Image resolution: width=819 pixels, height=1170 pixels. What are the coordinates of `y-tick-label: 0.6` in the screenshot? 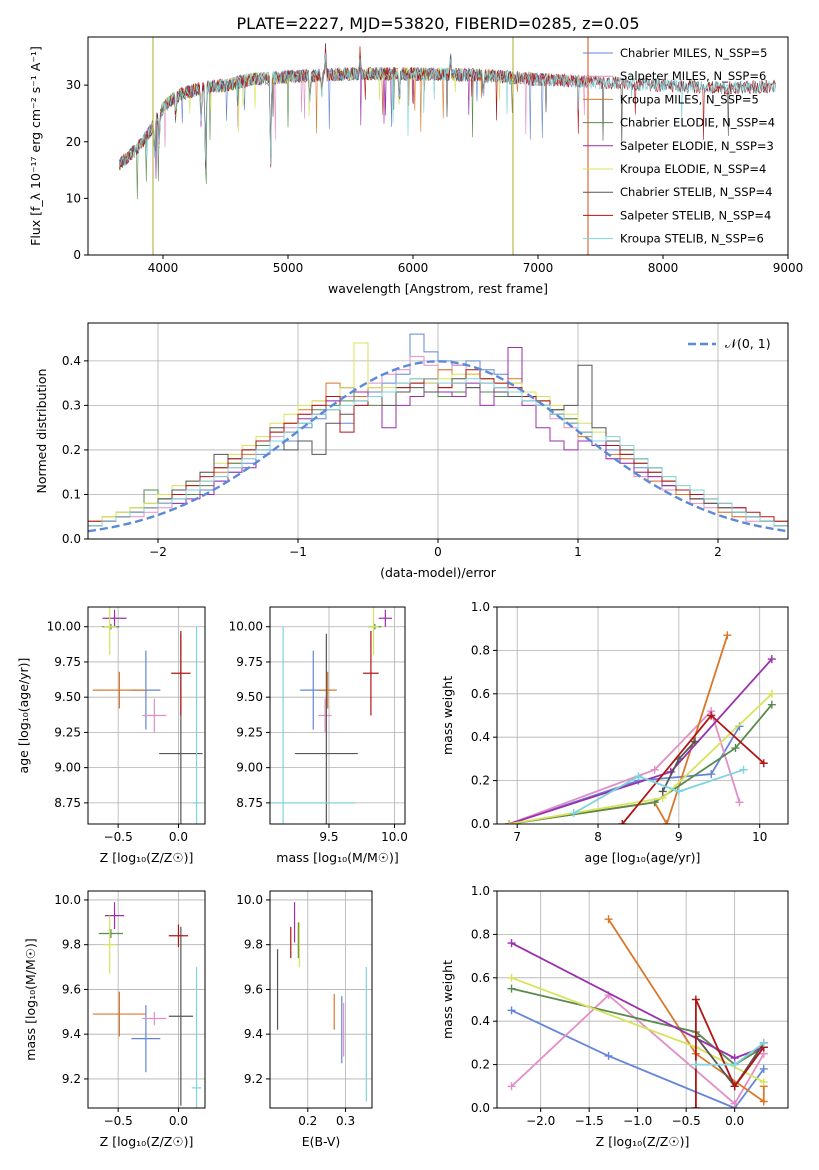 It's located at (480, 694).